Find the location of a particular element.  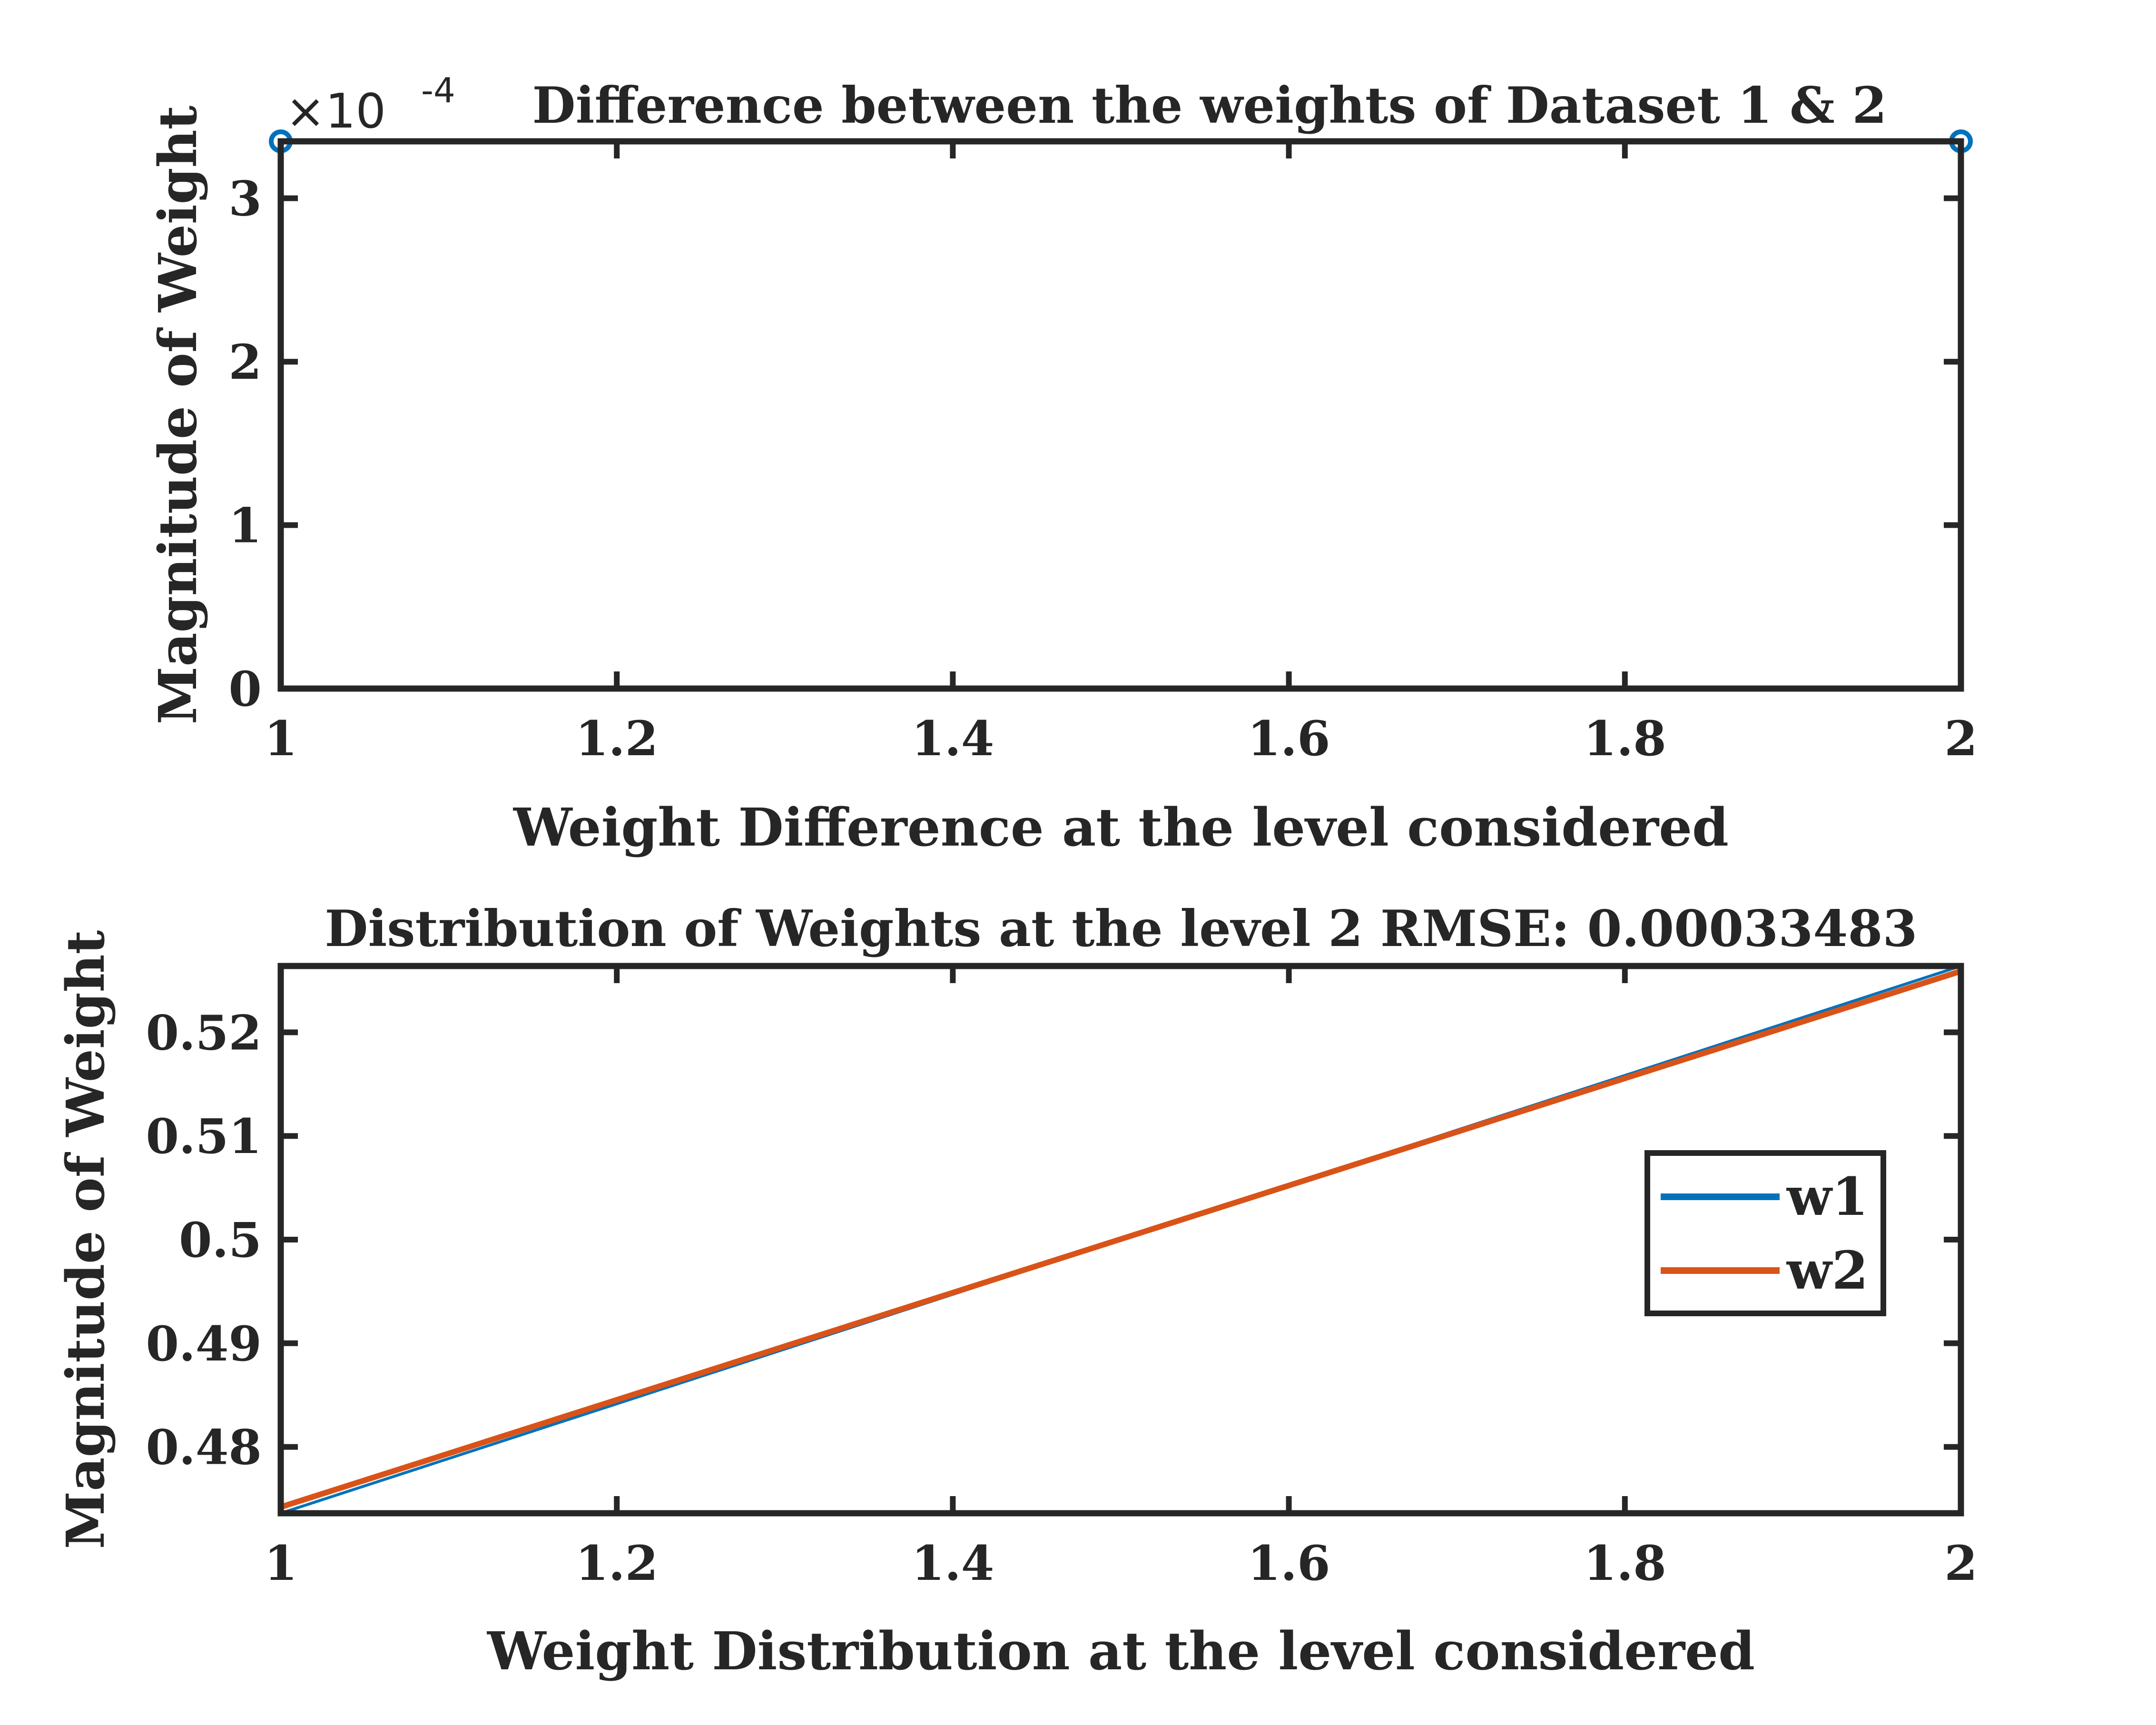

bottom-x-tick-labels: 1 1.2 1.4 1.6 1.8 2 is located at coordinates (1121, 1563).